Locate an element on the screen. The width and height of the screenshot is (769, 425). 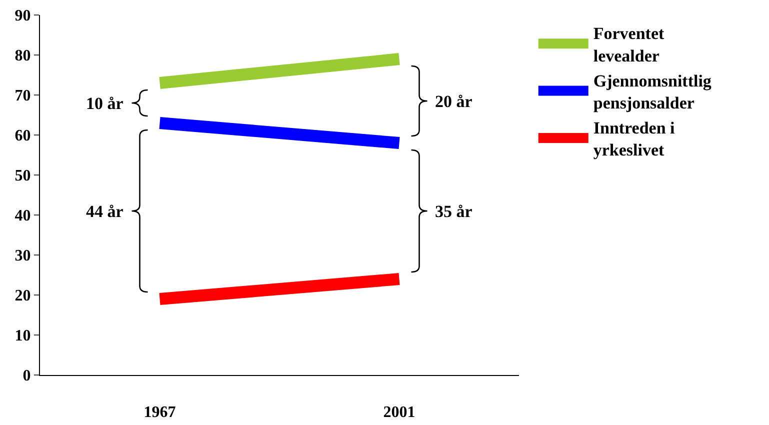
legend-label: Inntreden i yrkeslivet is located at coordinates (634, 139).